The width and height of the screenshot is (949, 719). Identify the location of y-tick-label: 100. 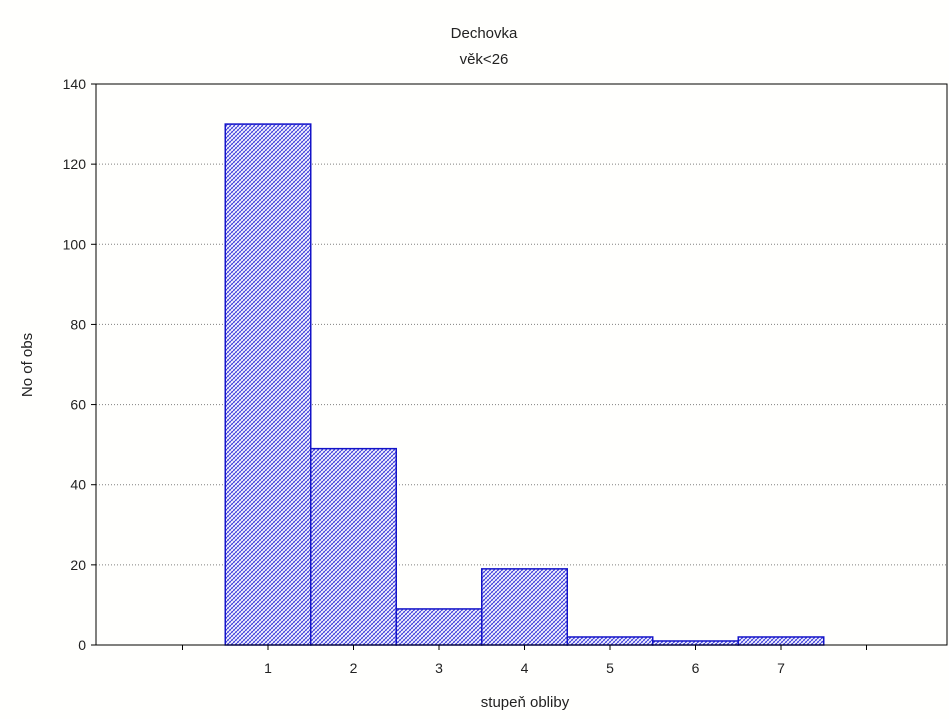
(75, 244).